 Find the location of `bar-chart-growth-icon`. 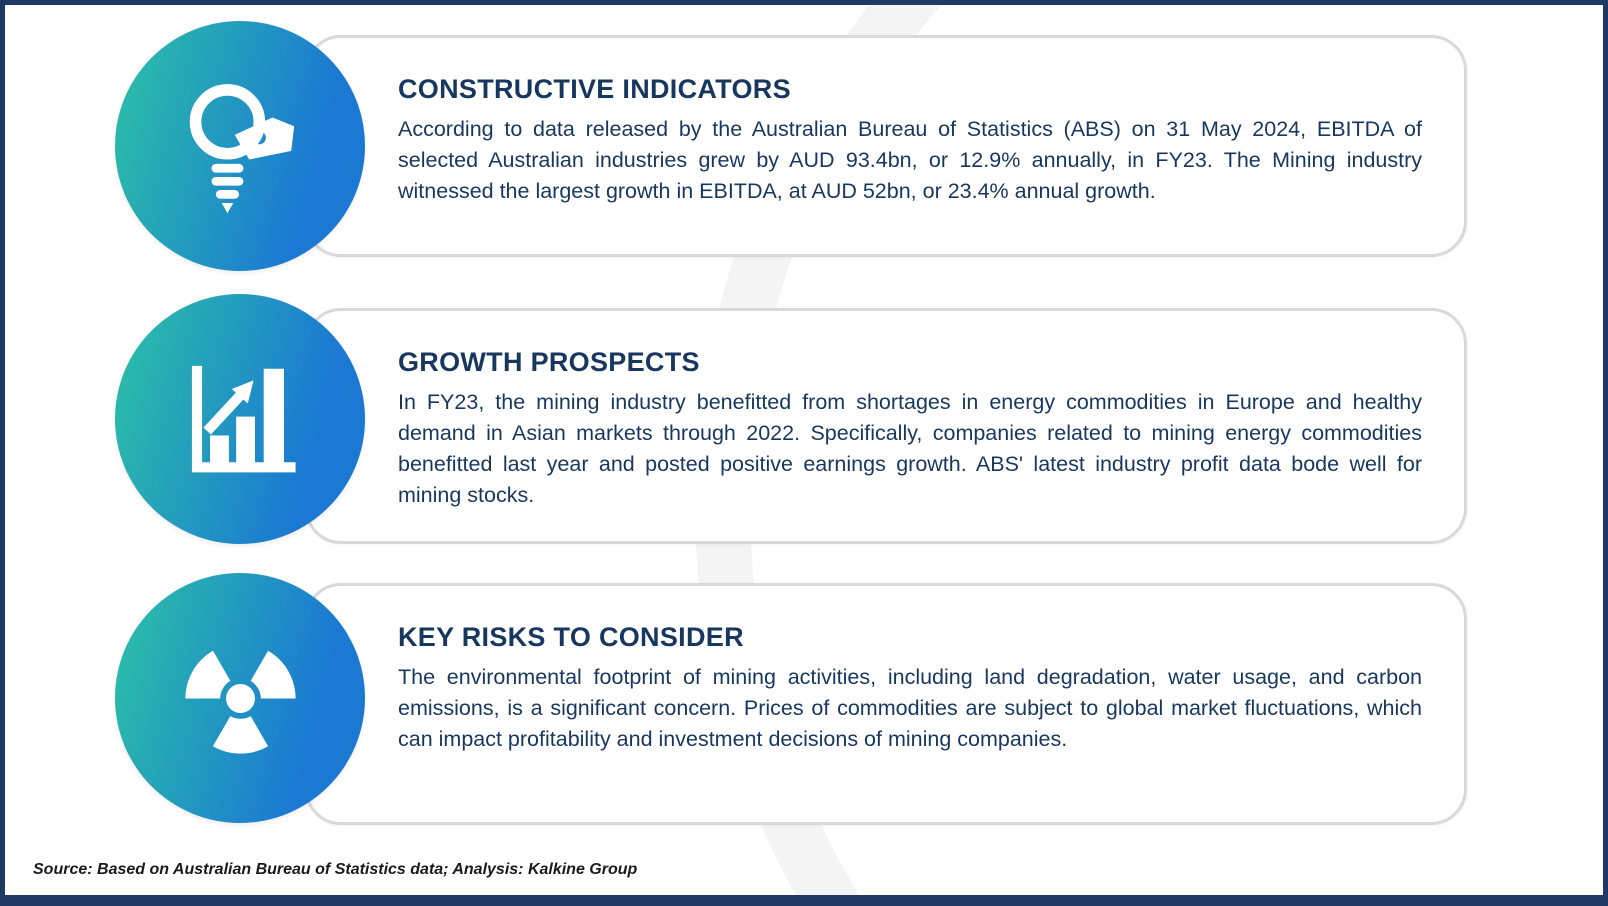

bar-chart-growth-icon is located at coordinates (243, 418).